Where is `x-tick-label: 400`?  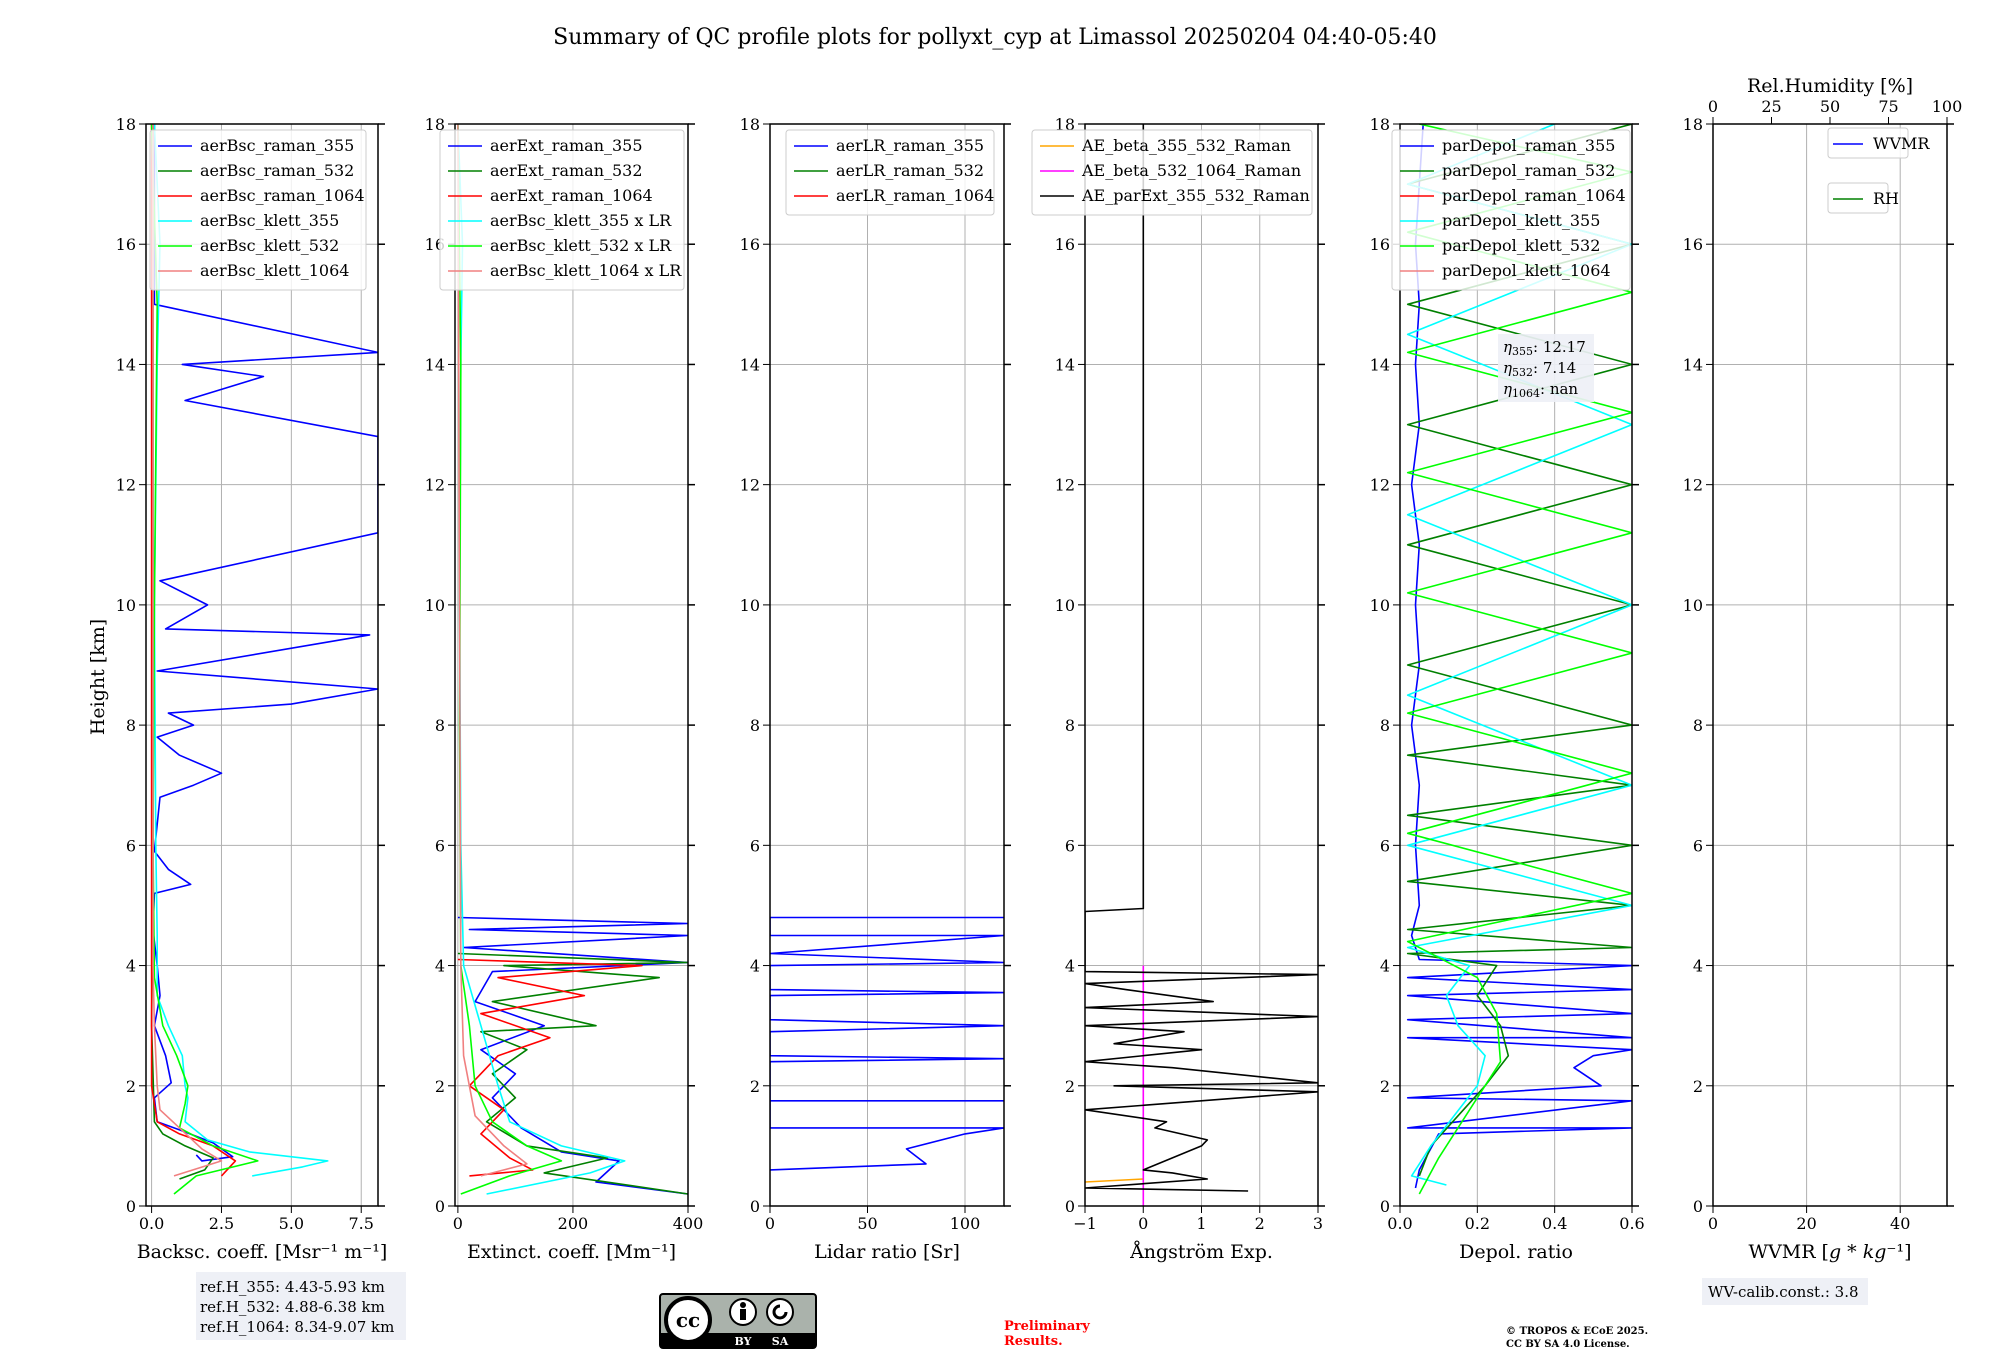
x-tick-label: 400 is located at coordinates (688, 1223).